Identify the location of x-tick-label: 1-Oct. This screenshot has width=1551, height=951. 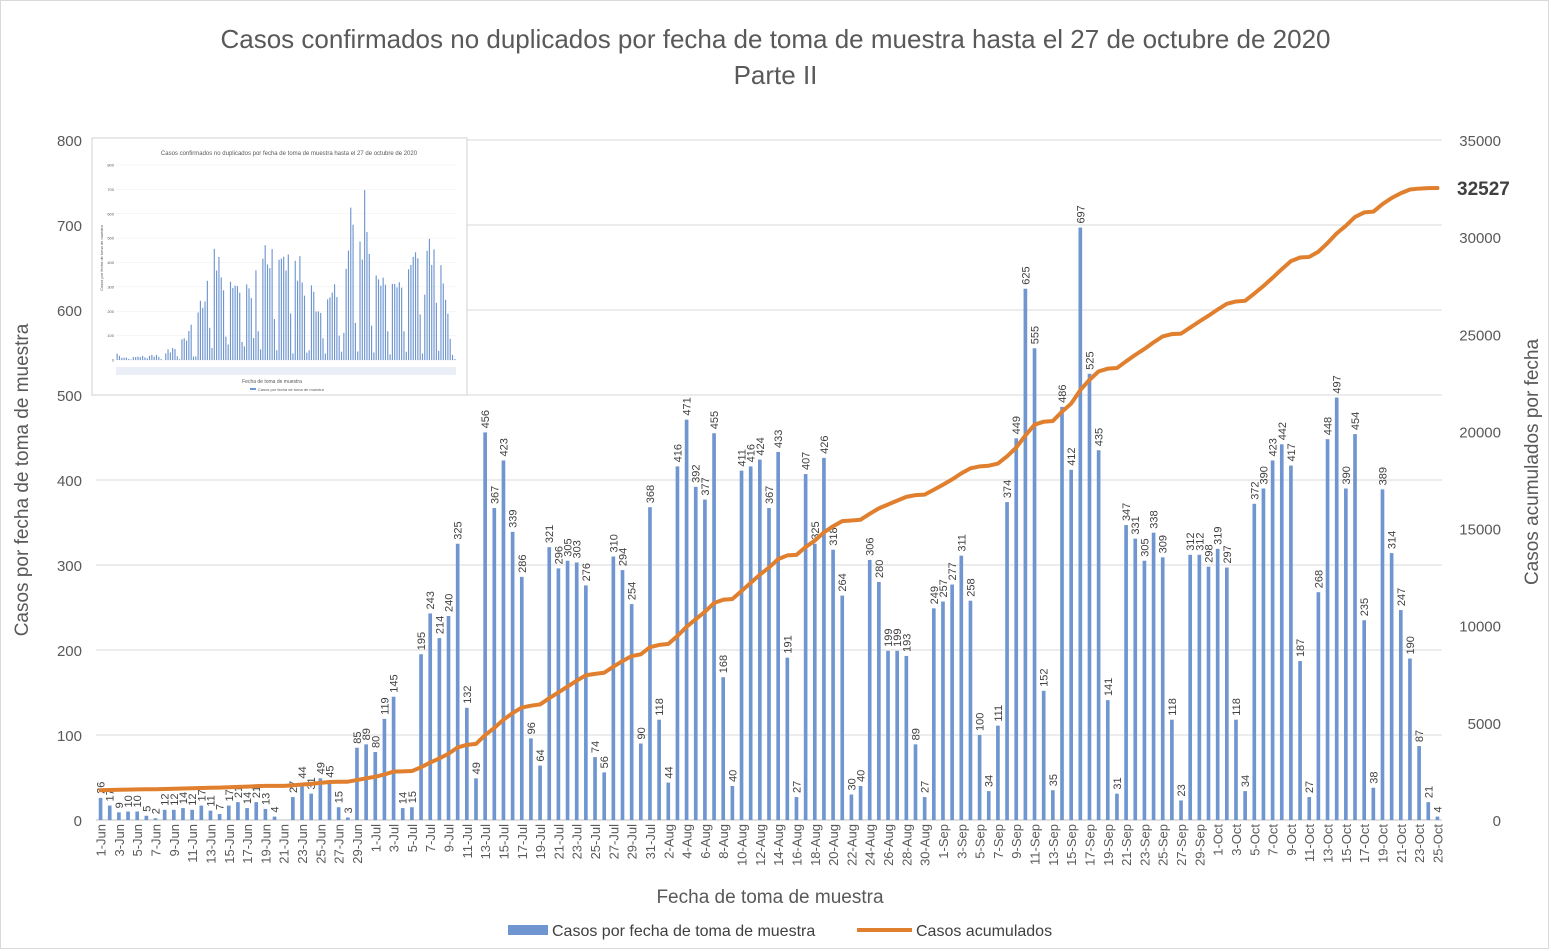
(1218, 840).